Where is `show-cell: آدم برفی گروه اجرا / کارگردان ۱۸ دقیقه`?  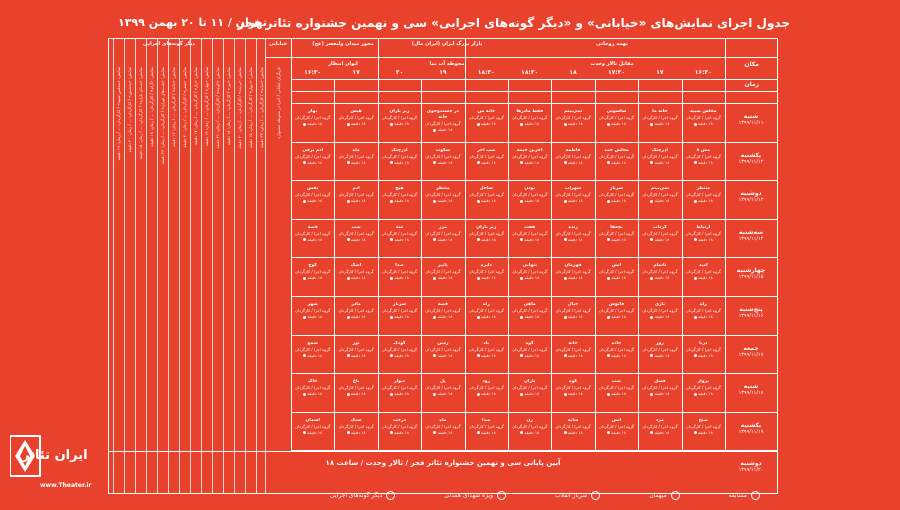
show-cell: آدم برفی گروه اجرا / کارگردان ۱۸ دقیقه is located at coordinates (312, 163).